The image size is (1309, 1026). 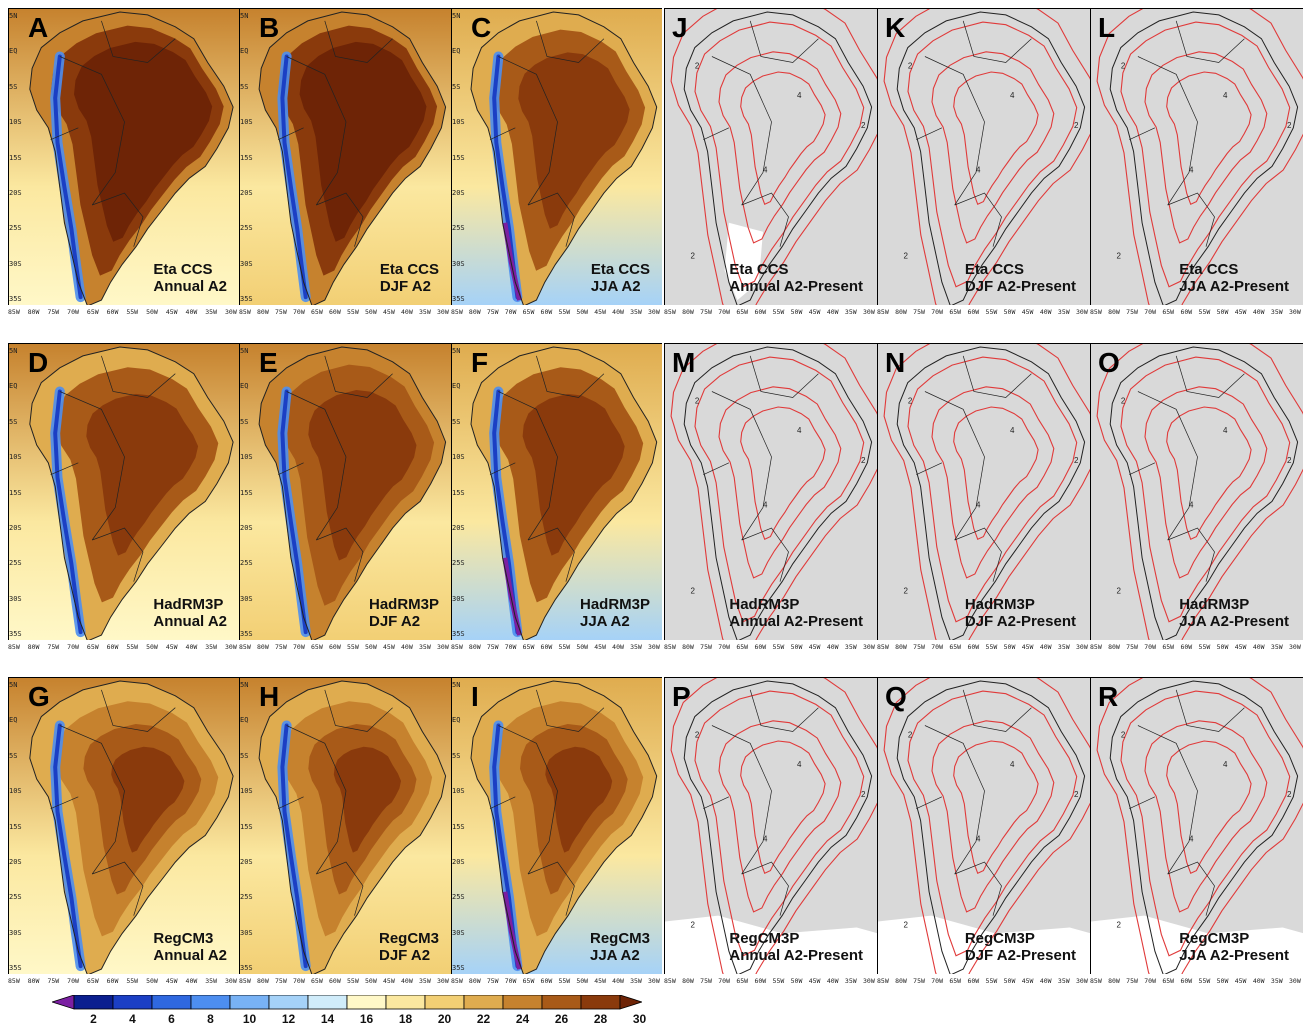 I want to click on colorbar-tick-label: 28, so click(x=600, y=1019).